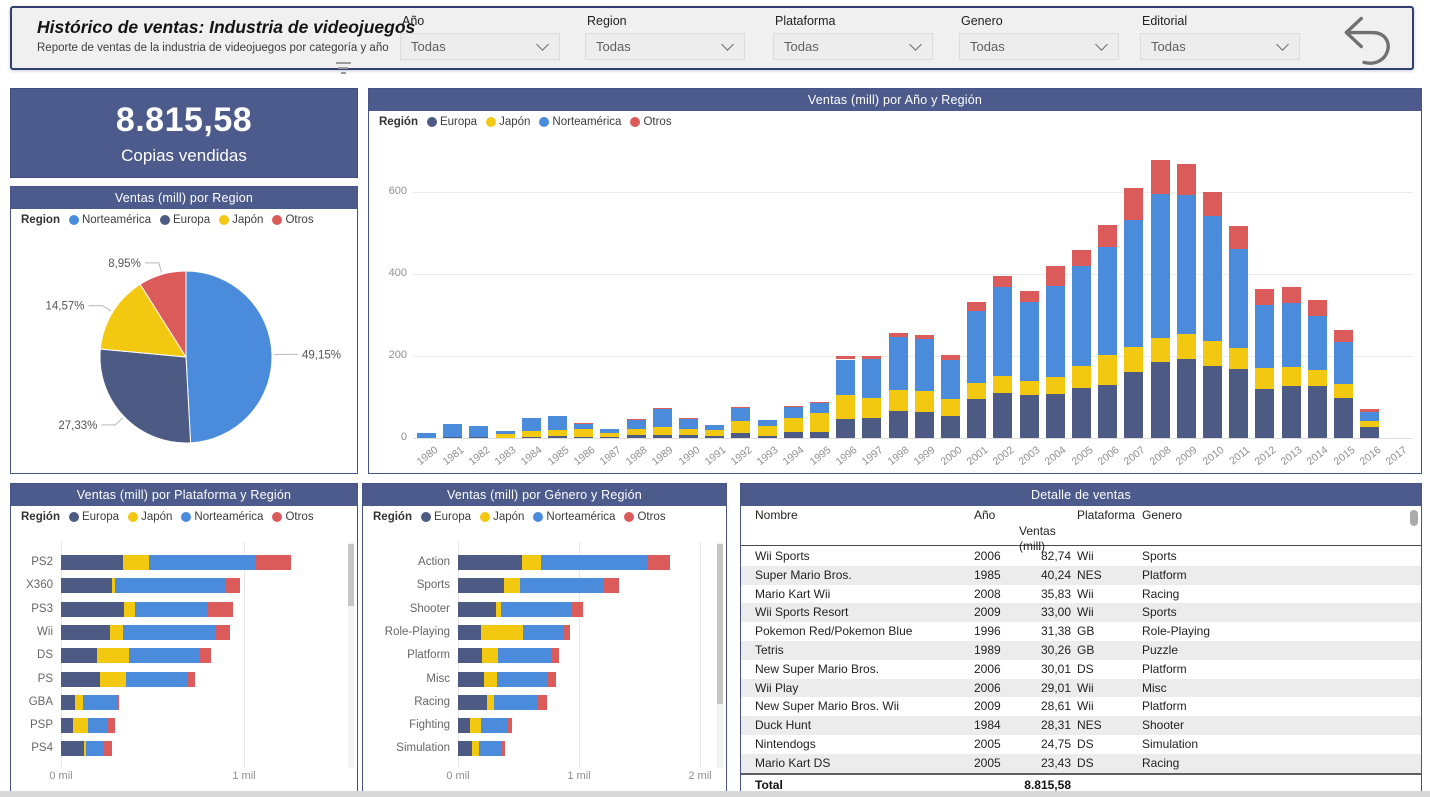 The height and width of the screenshot is (797, 1430). What do you see at coordinates (1081, 744) in the screenshot?
I see `table-row: Nintendogs 2005 24,75 DS Simulation` at bounding box center [1081, 744].